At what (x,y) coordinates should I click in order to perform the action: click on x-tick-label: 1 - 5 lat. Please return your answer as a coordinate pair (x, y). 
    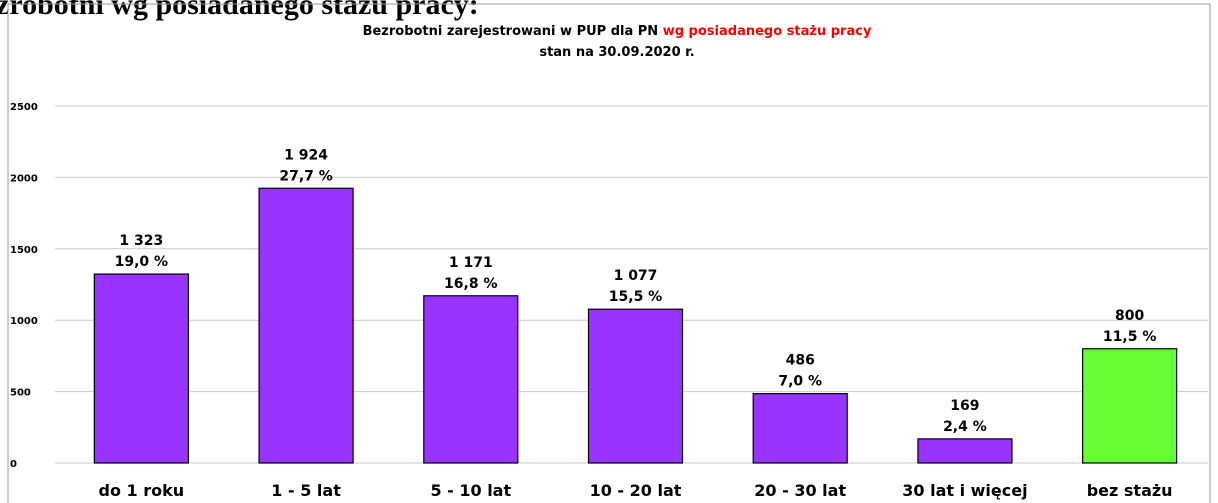
    Looking at the image, I should click on (306, 490).